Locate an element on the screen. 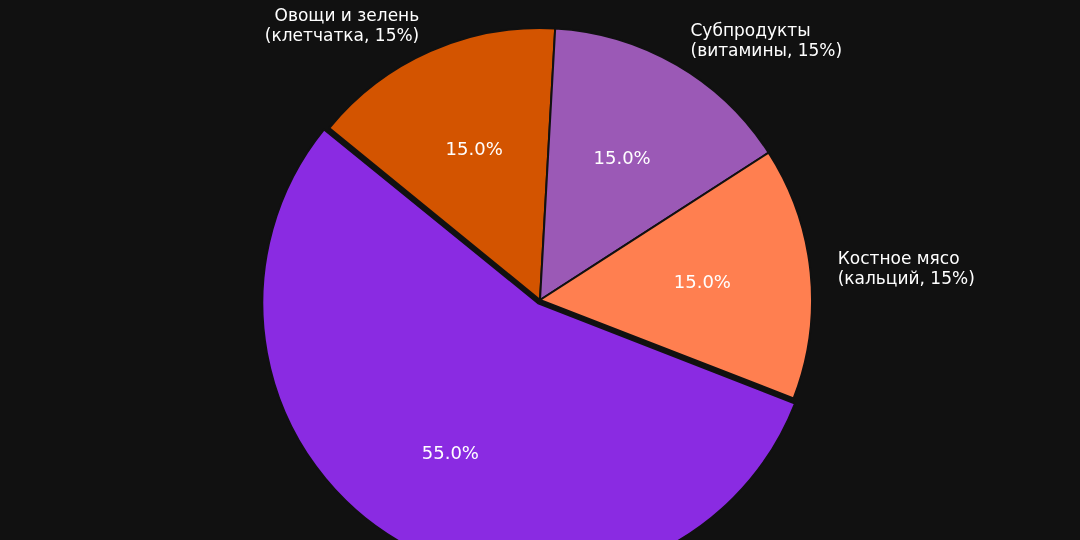 This screenshot has width=1080, height=540. slice-label: Костное мясо (кальций, 15%) is located at coordinates (906, 268).